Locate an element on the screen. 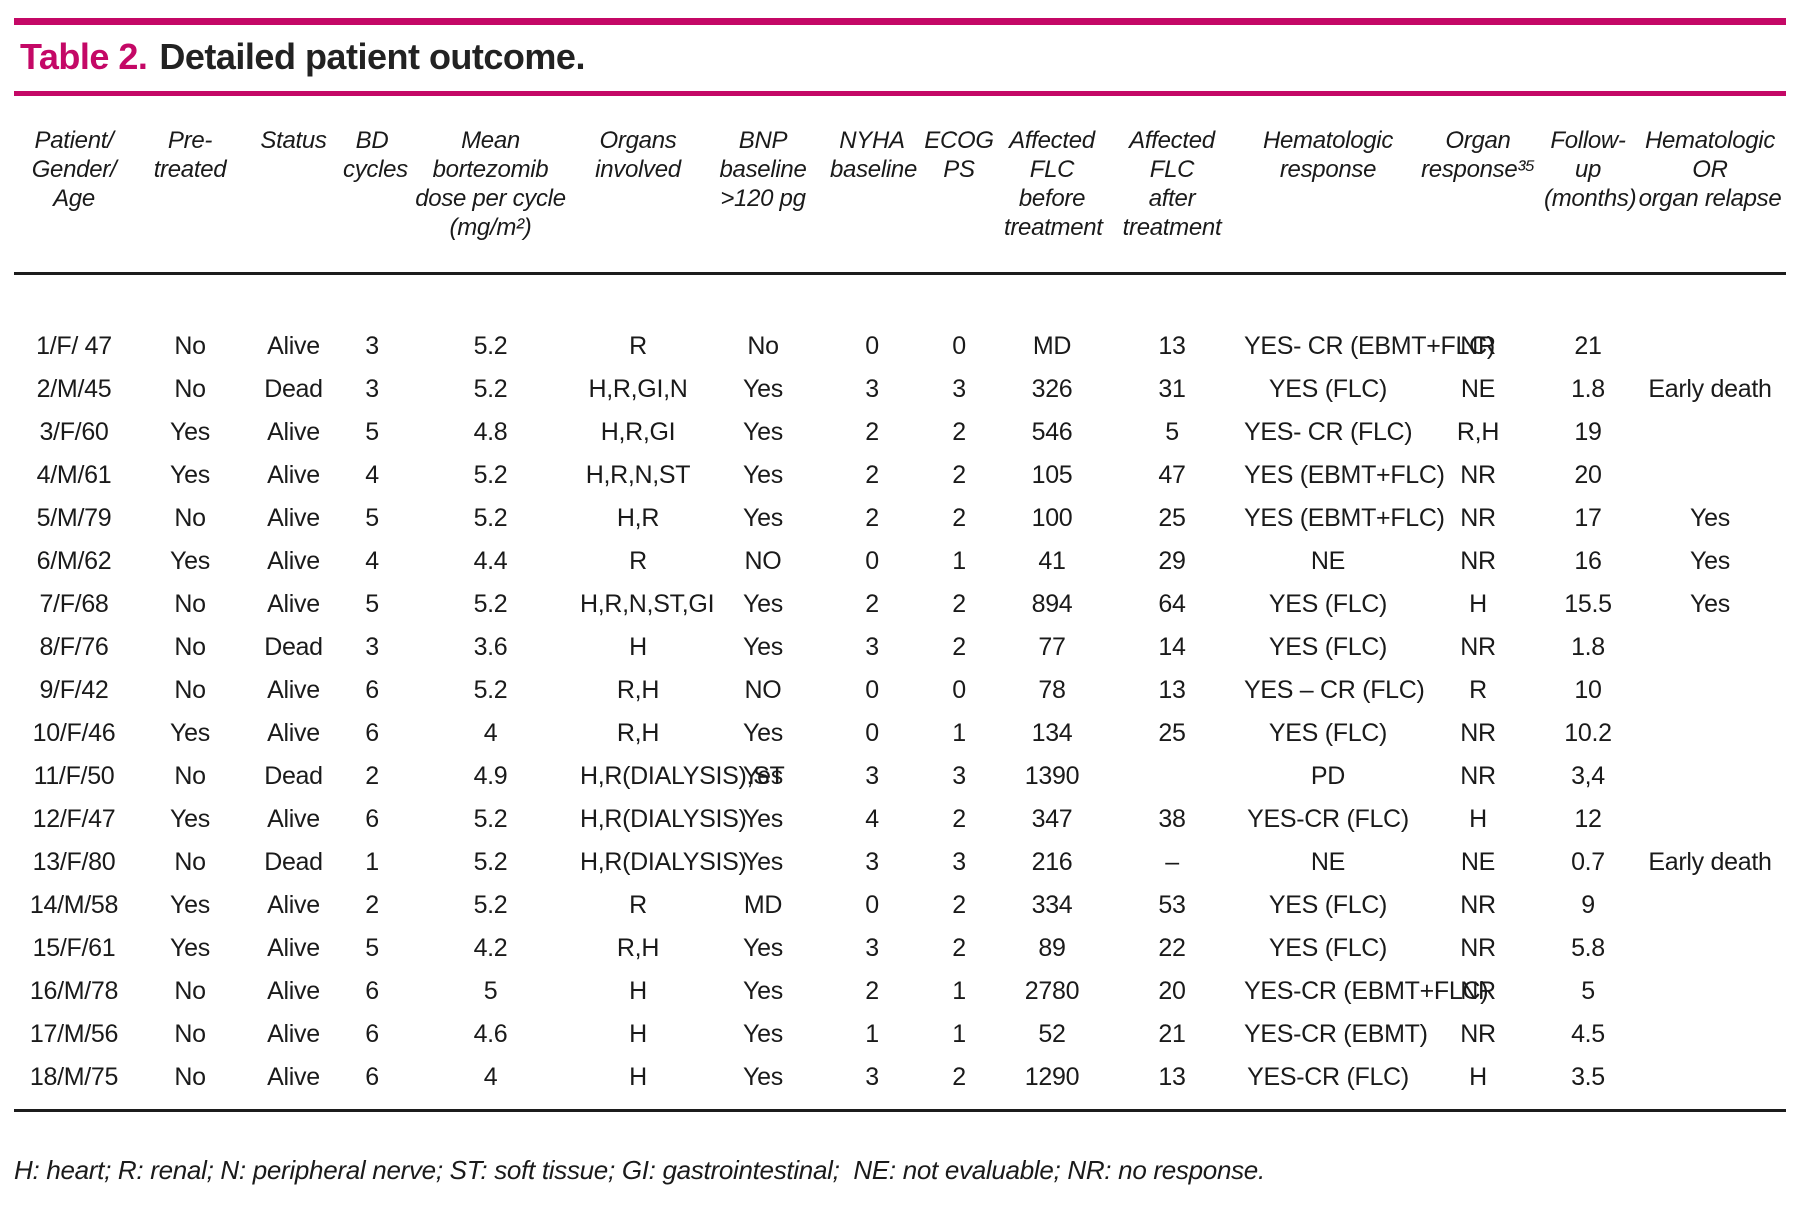 This screenshot has width=1800, height=1205. column-header: Hematologic response is located at coordinates (1328, 185).